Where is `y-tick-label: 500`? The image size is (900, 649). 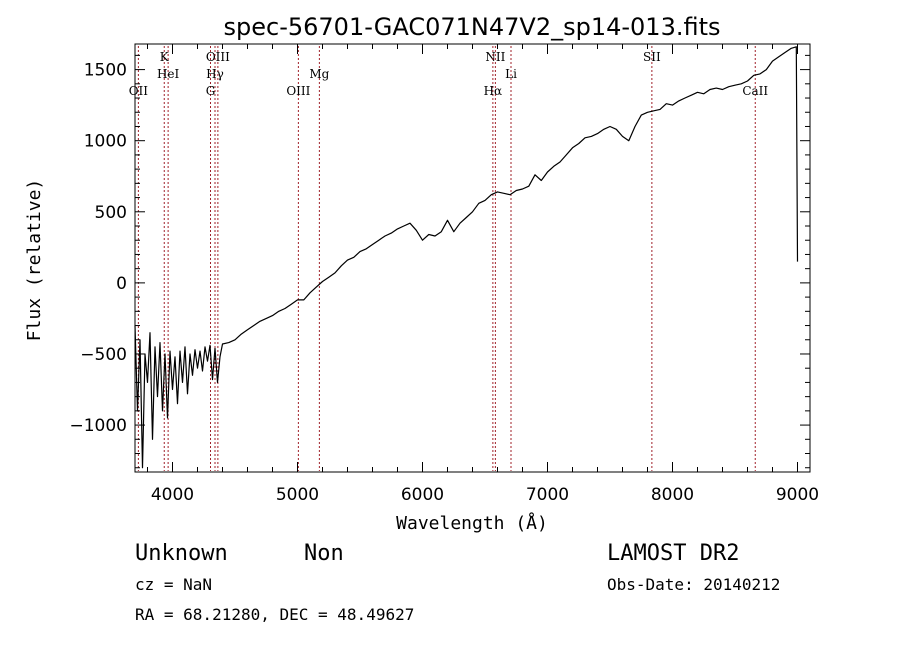
y-tick-label: 500 is located at coordinates (111, 213).